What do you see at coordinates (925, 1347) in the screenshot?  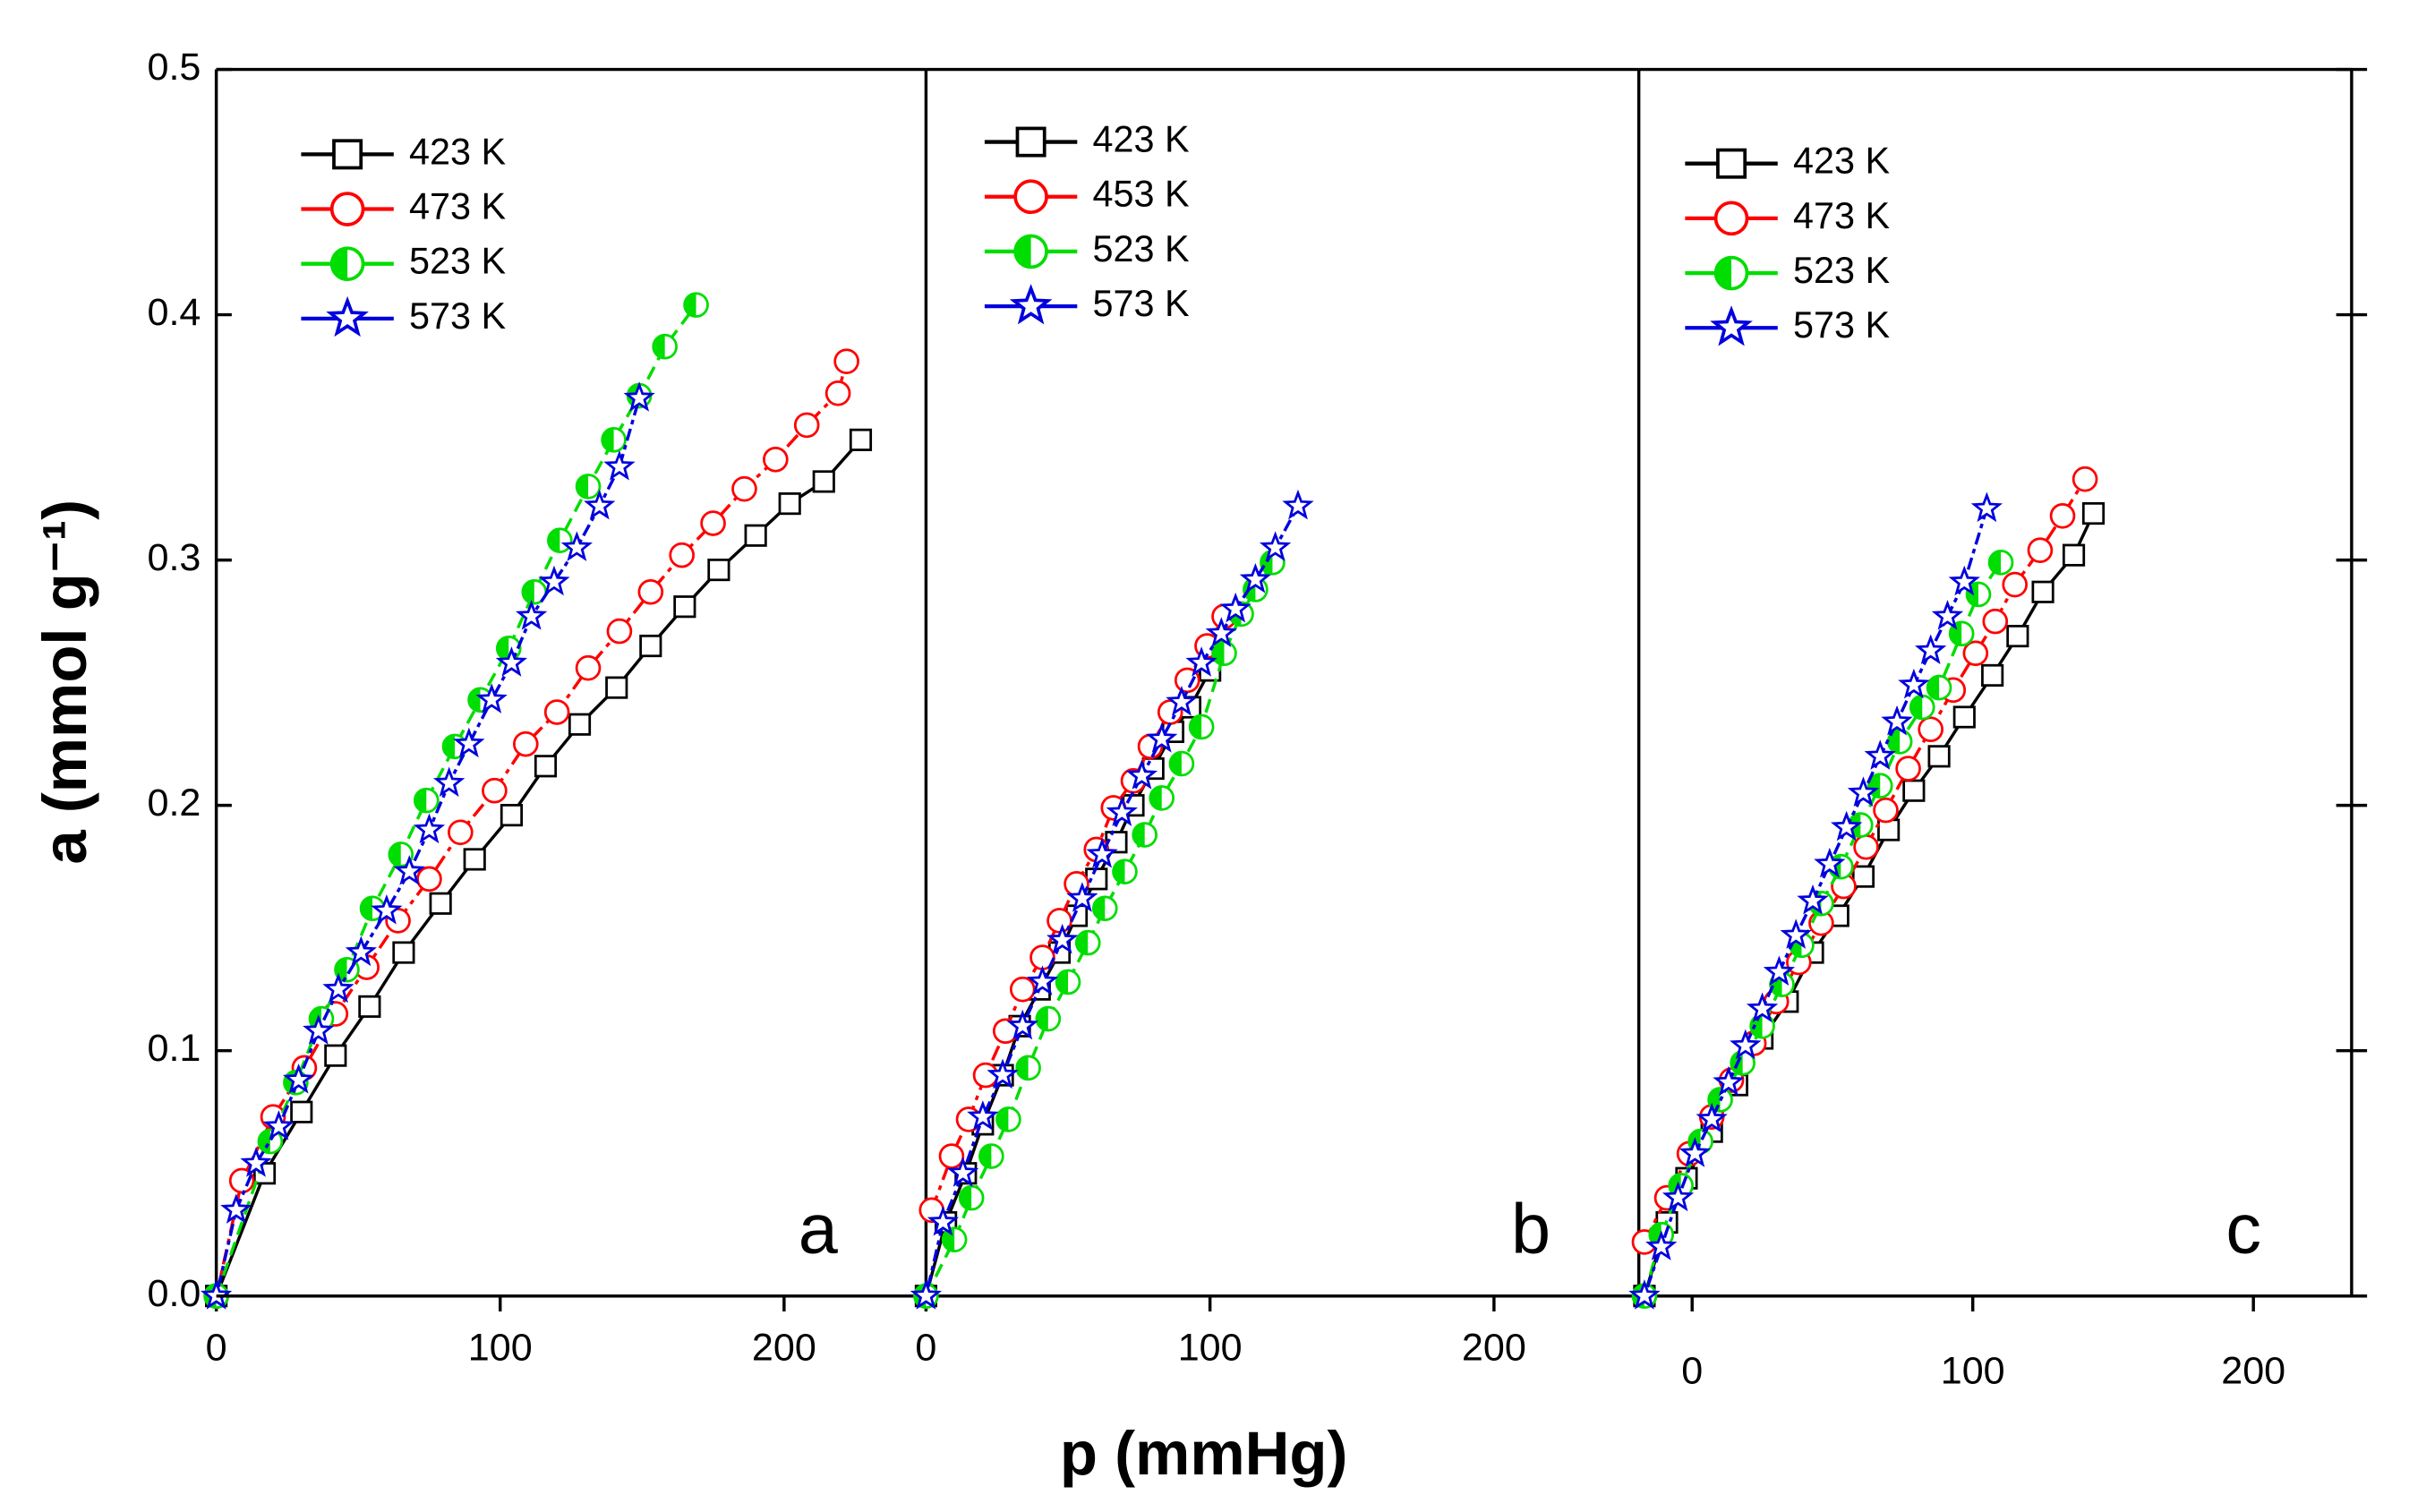 I see `x-tick-label: 0` at bounding box center [925, 1347].